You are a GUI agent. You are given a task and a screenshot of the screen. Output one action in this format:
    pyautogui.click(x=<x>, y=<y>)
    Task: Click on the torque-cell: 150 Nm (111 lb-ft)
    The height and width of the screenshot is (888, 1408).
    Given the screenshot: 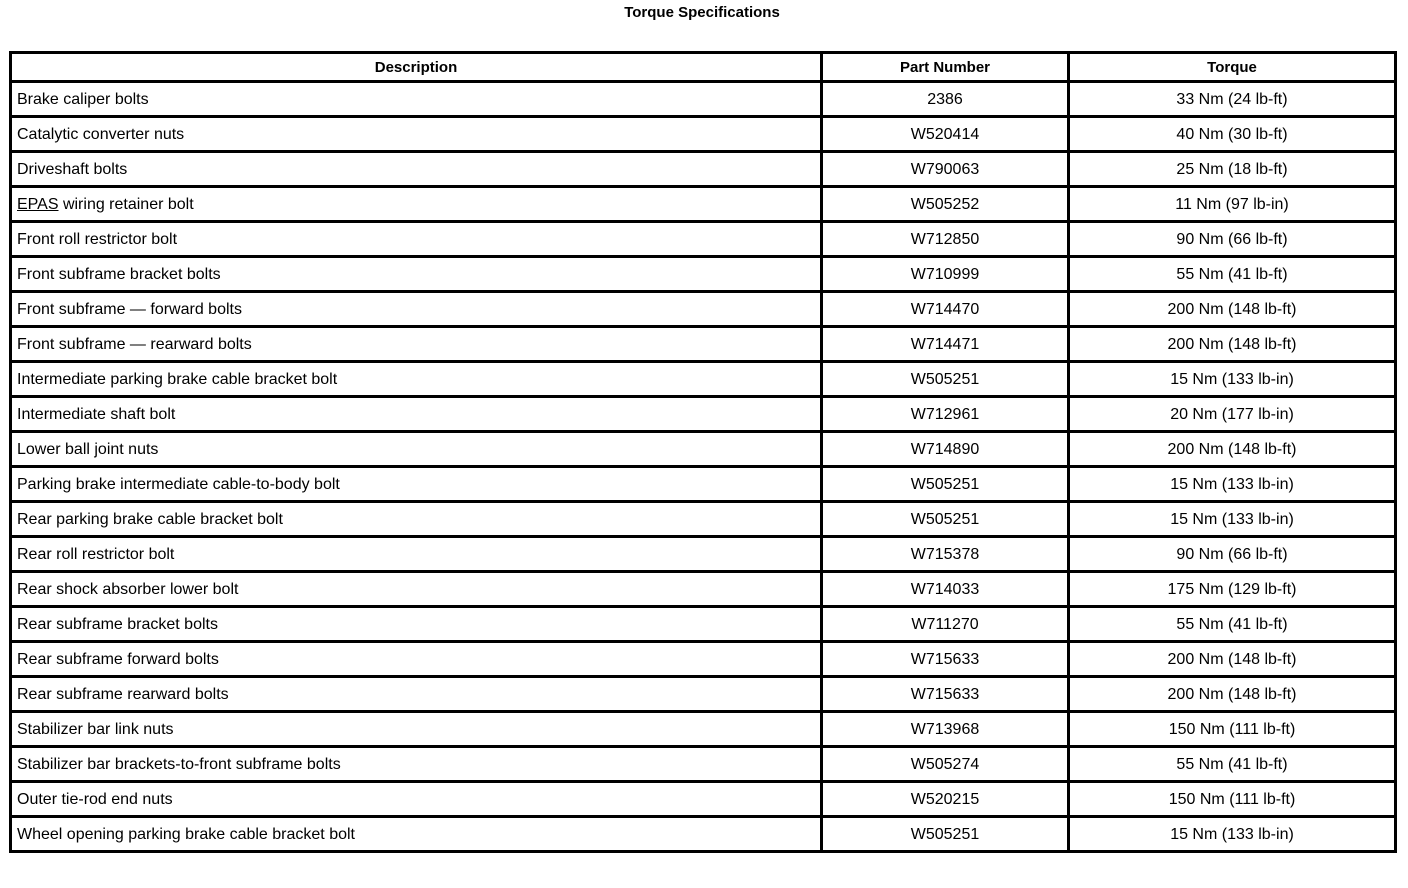 What is the action you would take?
    pyautogui.click(x=1232, y=799)
    